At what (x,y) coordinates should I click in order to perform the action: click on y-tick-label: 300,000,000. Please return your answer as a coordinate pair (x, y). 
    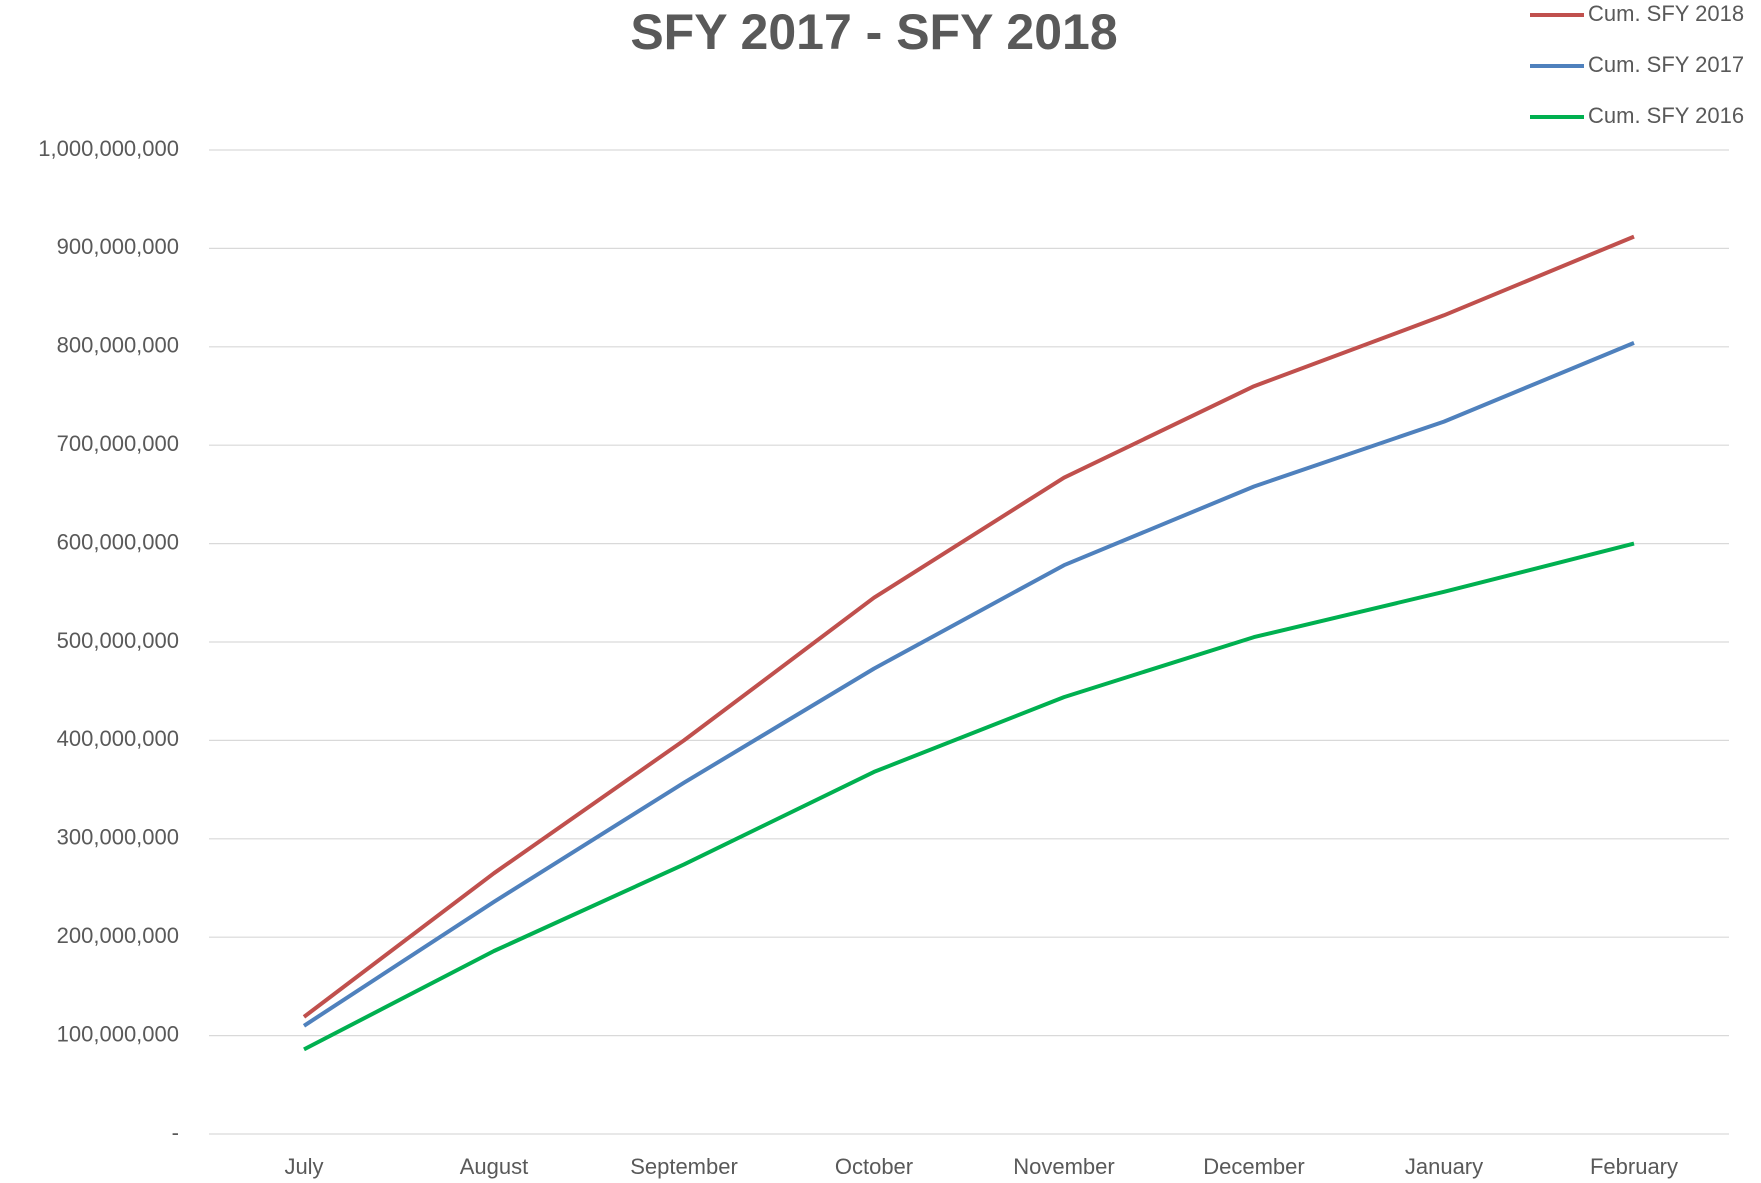
    Looking at the image, I should click on (118, 837).